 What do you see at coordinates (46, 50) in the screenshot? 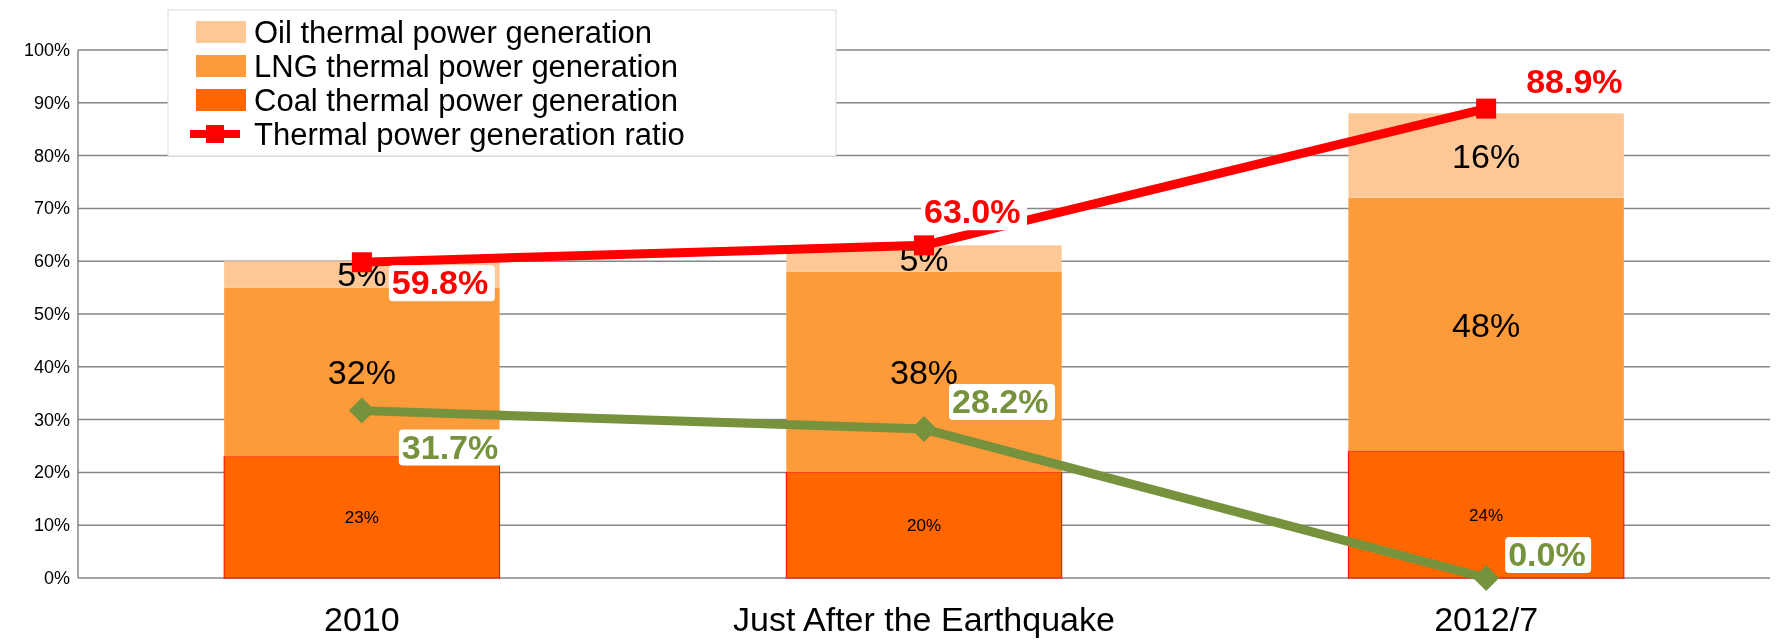
I see `y-tick-label: 100%` at bounding box center [46, 50].